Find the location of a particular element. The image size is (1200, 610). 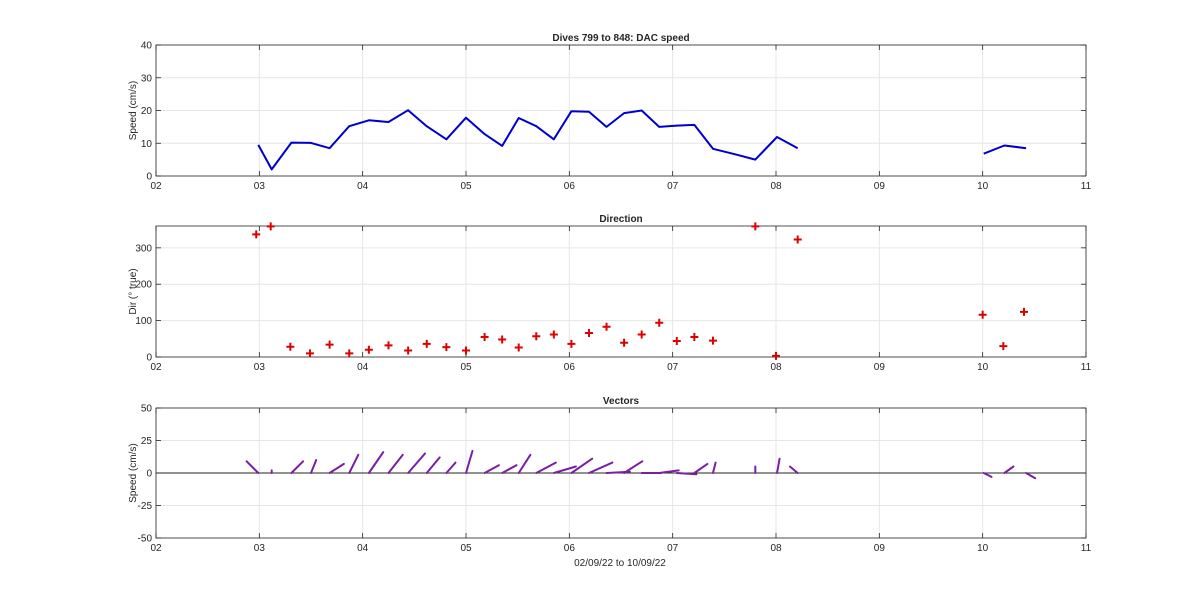

y-tick-label: -25 is located at coordinates (145, 506).